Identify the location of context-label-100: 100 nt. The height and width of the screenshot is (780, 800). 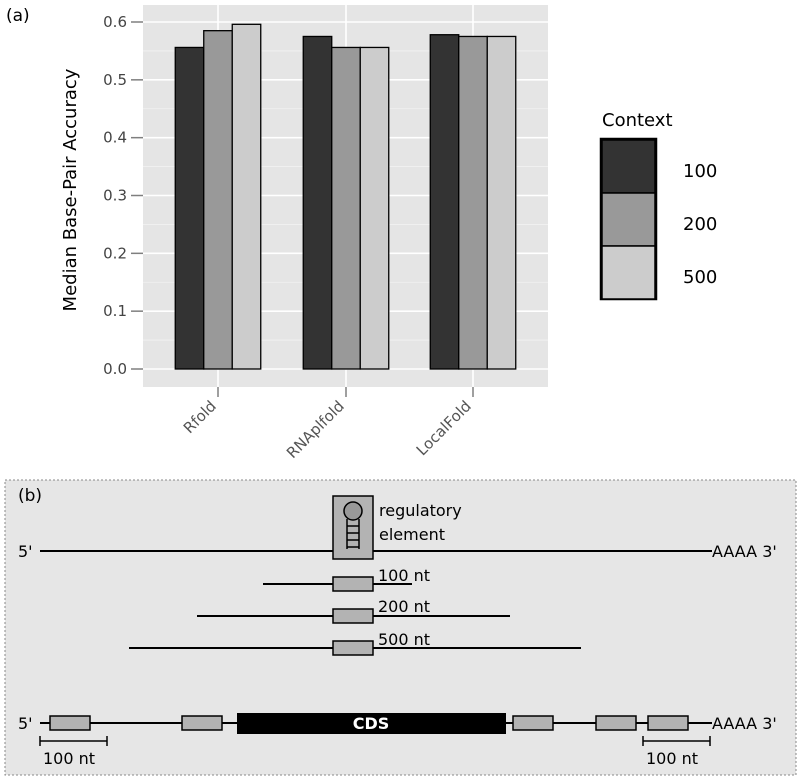
(404, 575).